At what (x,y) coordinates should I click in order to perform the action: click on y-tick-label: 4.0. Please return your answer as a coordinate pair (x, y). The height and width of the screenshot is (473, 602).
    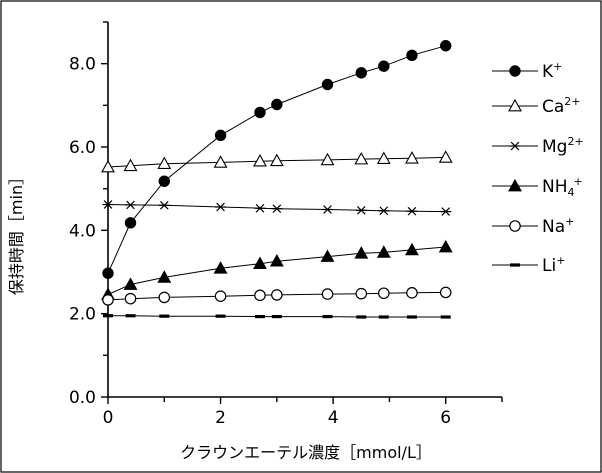
    Looking at the image, I should click on (82, 231).